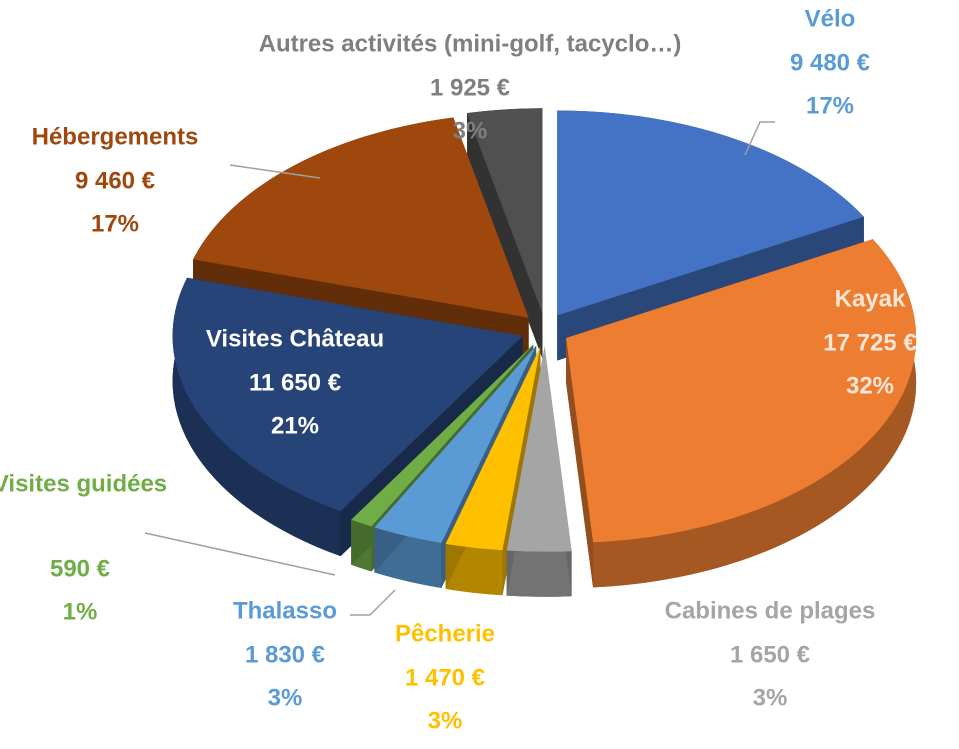 The height and width of the screenshot is (749, 959). What do you see at coordinates (295, 425) in the screenshot?
I see `percentage-label: 21%` at bounding box center [295, 425].